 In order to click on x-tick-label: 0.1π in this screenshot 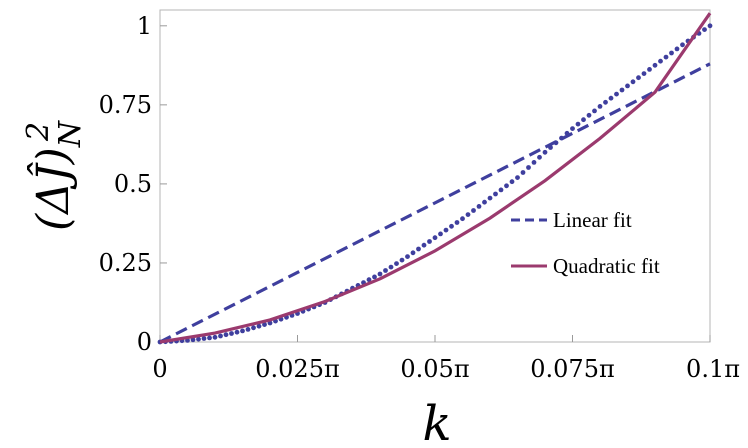, I will do `click(713, 369)`.